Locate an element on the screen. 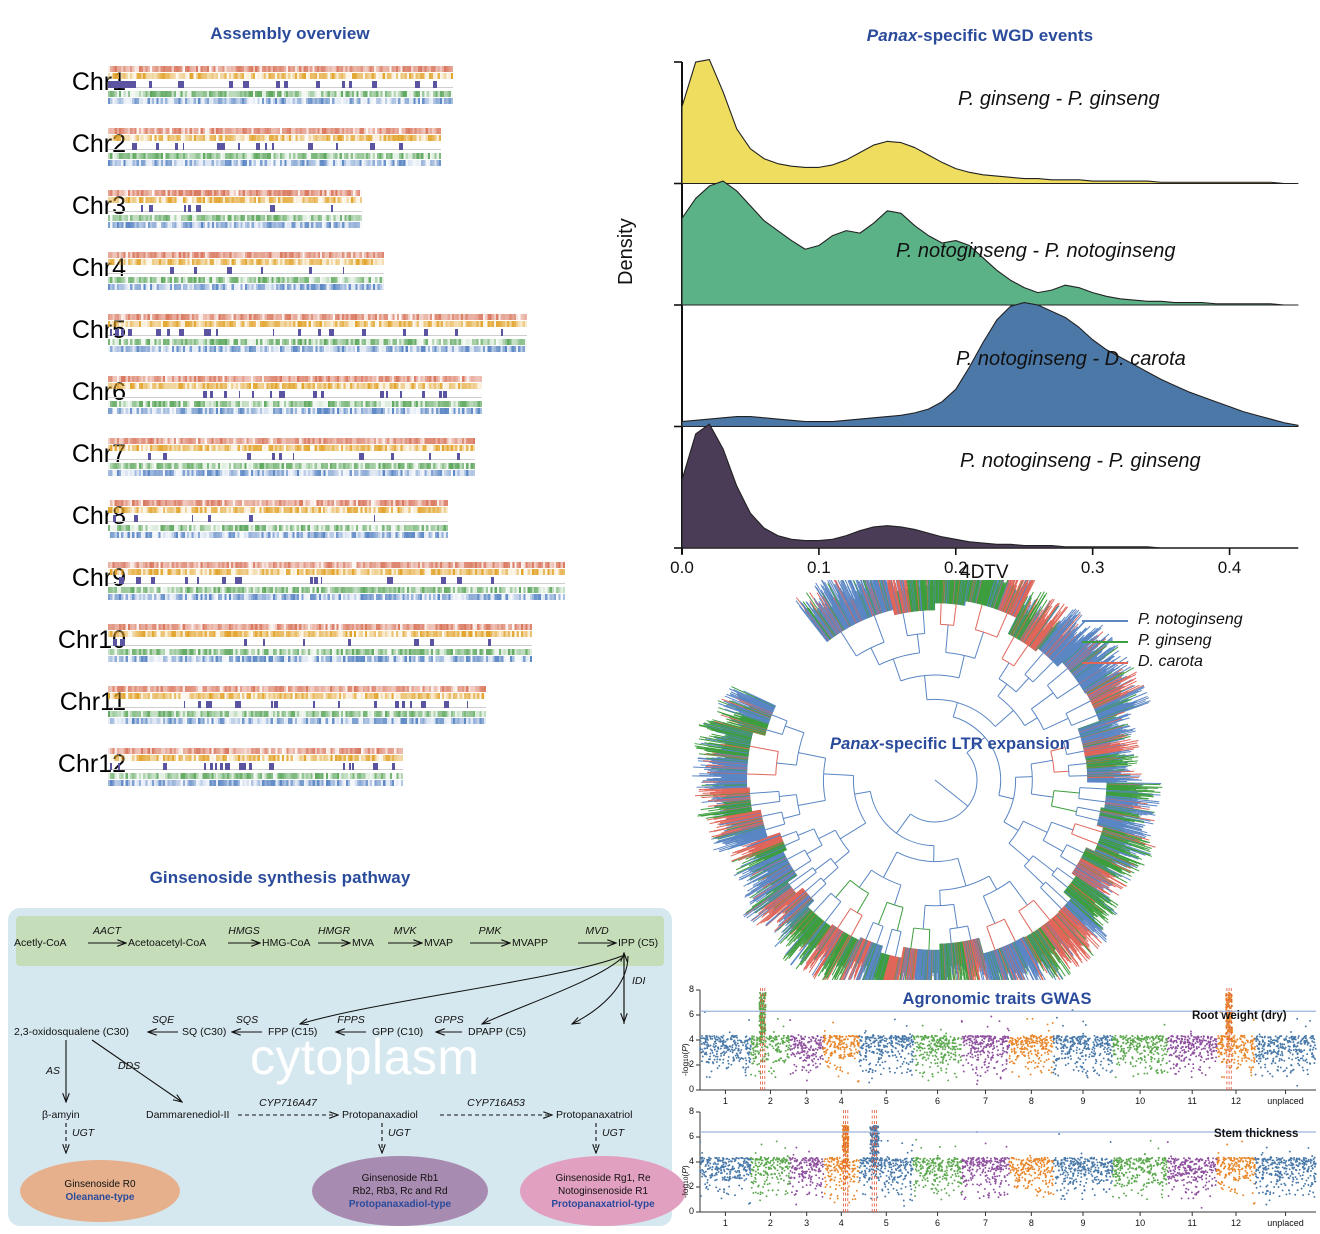 This screenshot has height=1234, width=1320. product-name-line: Ginsenoside Rb1 is located at coordinates (400, 1178).